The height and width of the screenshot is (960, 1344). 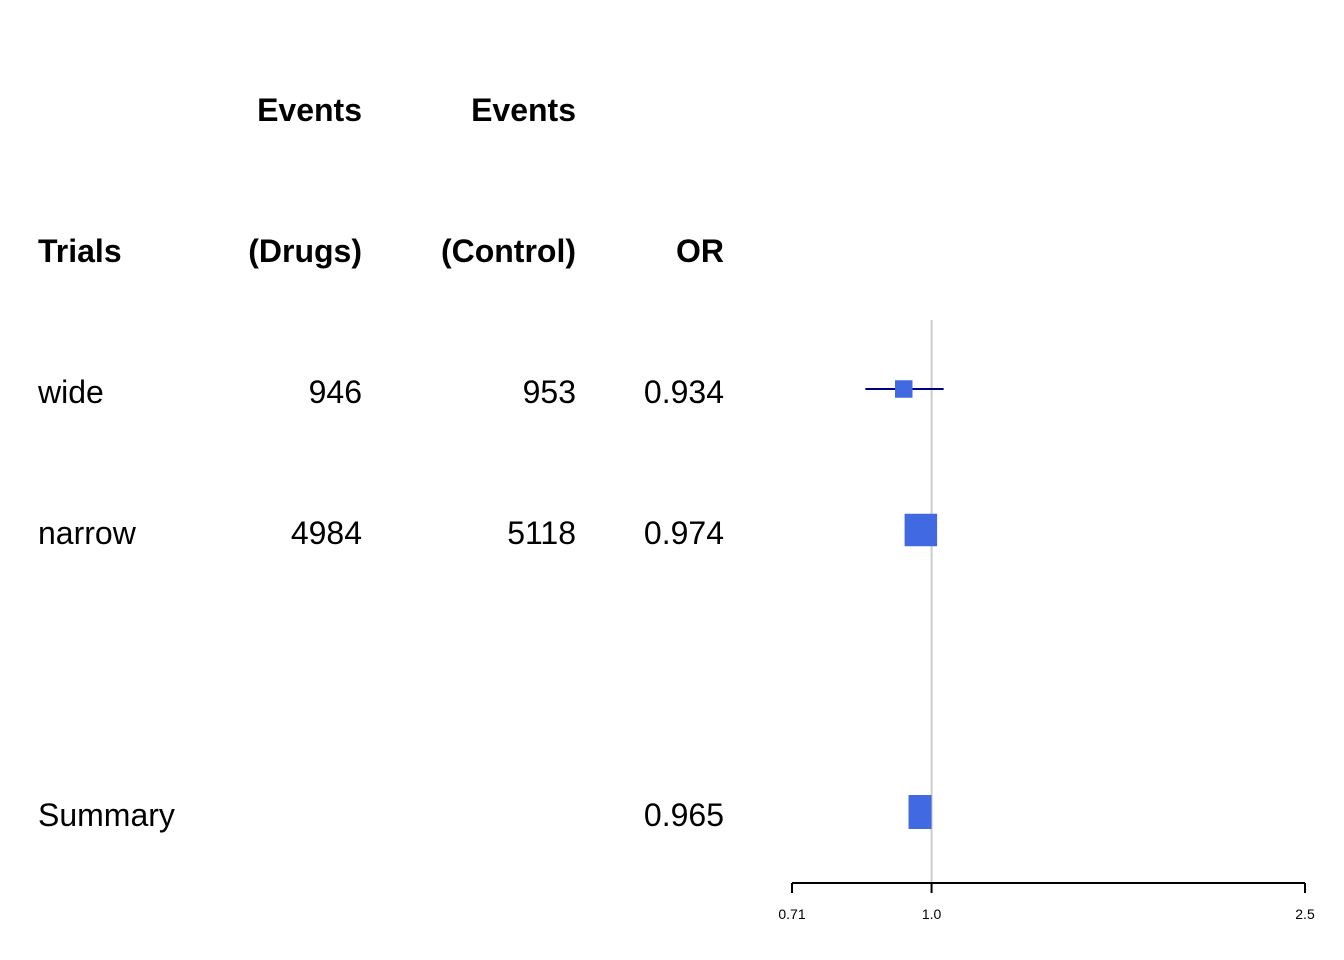 What do you see at coordinates (326, 533) in the screenshot?
I see `row-events-drugs: 4984` at bounding box center [326, 533].